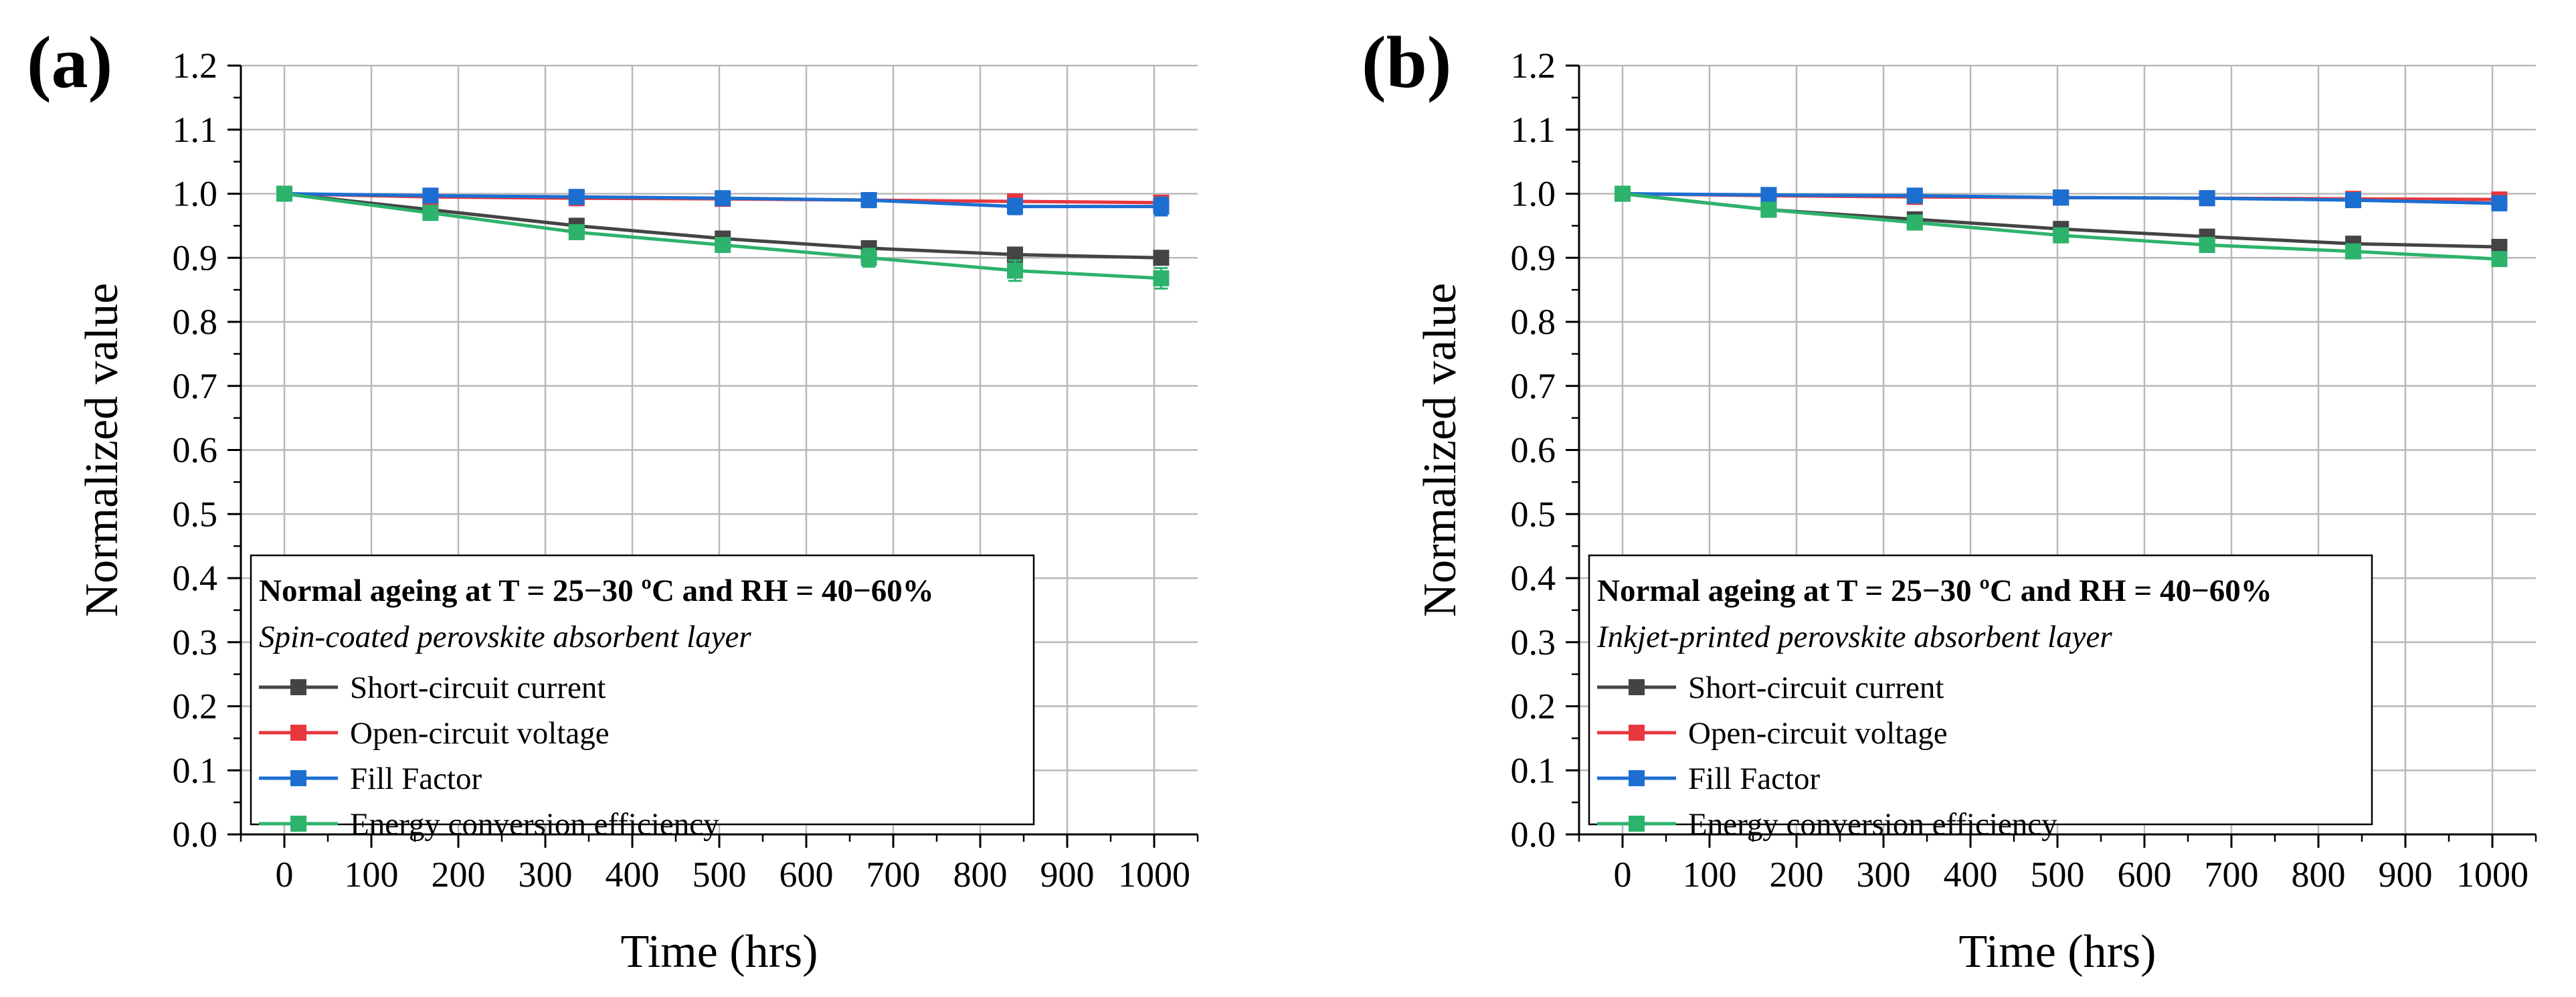  What do you see at coordinates (70, 62) in the screenshot?
I see `panel-label: (a)` at bounding box center [70, 62].